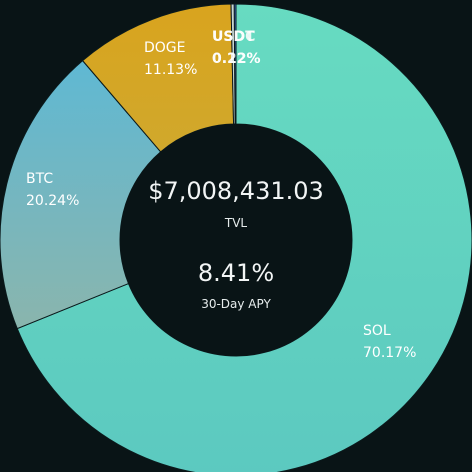  What do you see at coordinates (236, 273) in the screenshot?
I see `apy-value: 8.41%` at bounding box center [236, 273].